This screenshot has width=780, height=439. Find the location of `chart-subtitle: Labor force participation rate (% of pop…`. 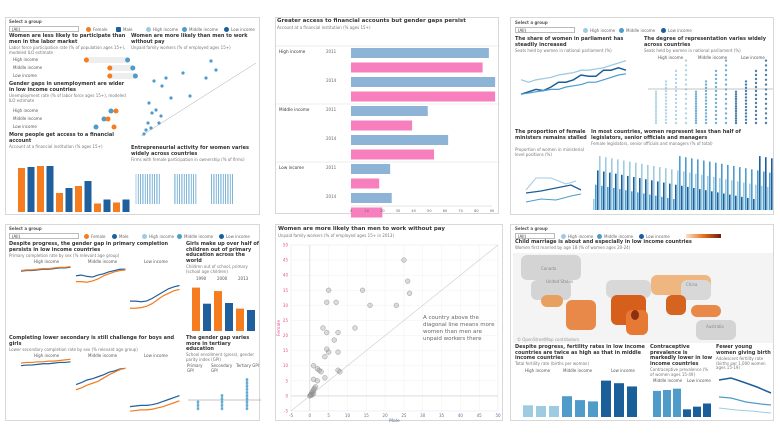

chart-subtitle: Labor force participation rate (% of pop… is located at coordinates (67, 50).